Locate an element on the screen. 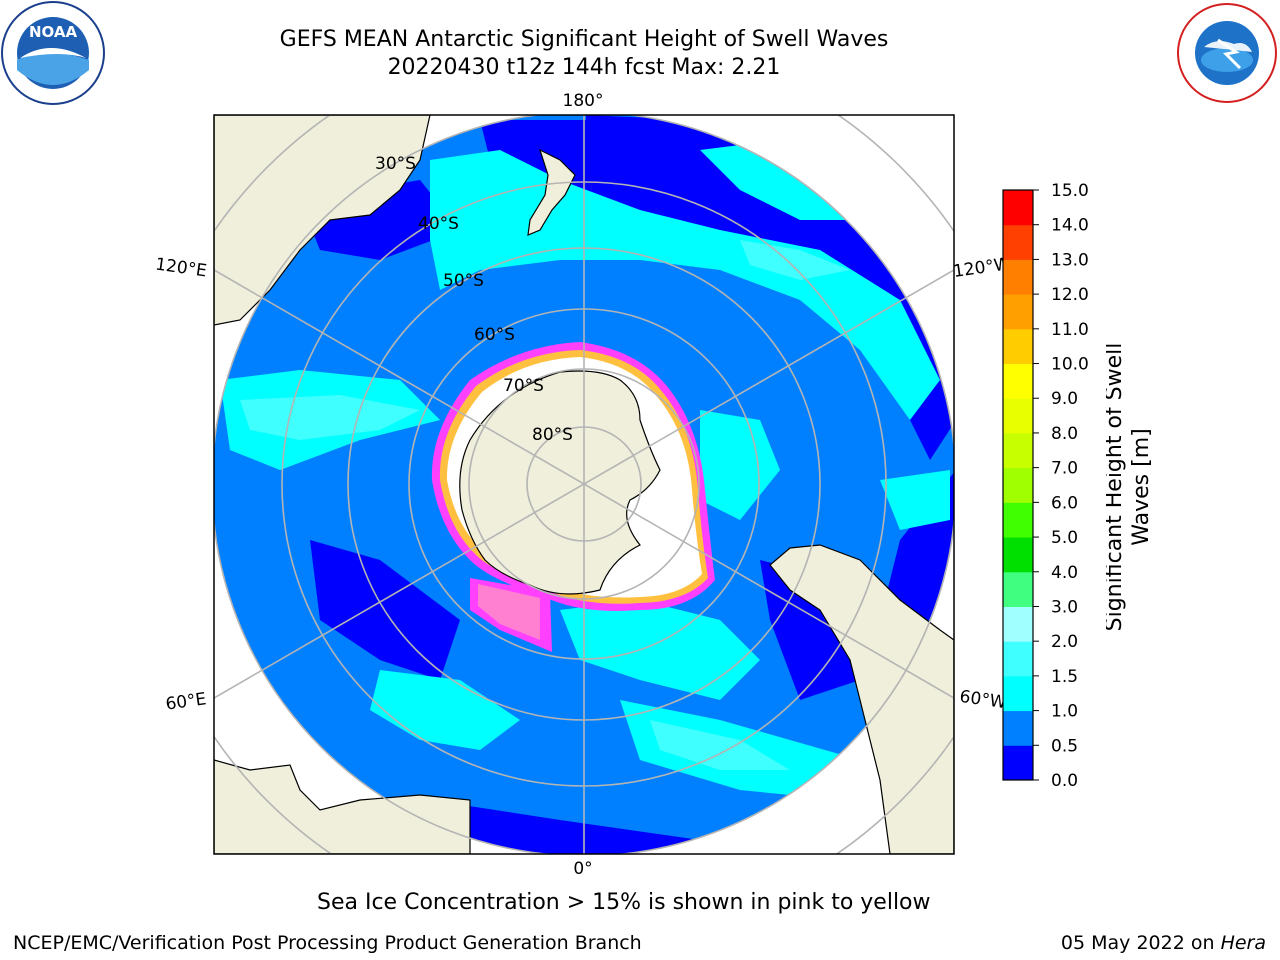 The image size is (1280, 960). nws-logo is located at coordinates (1227, 53).